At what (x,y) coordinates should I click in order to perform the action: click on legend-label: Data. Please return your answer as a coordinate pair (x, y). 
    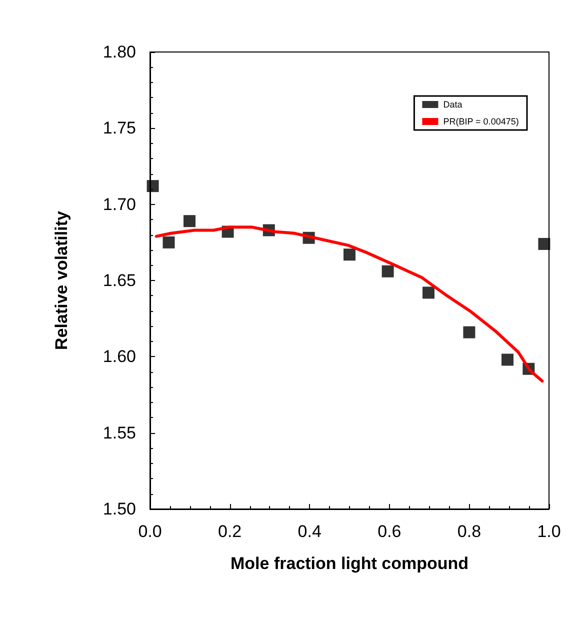
    Looking at the image, I should click on (452, 105).